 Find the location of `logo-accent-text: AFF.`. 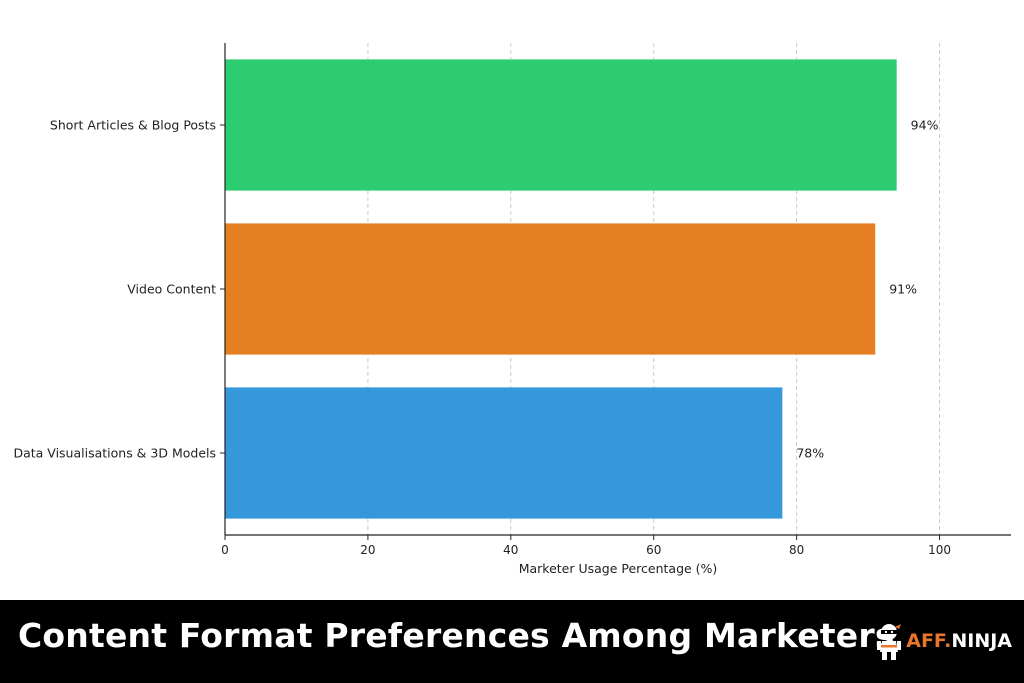

logo-accent-text: AFF. is located at coordinates (929, 641).